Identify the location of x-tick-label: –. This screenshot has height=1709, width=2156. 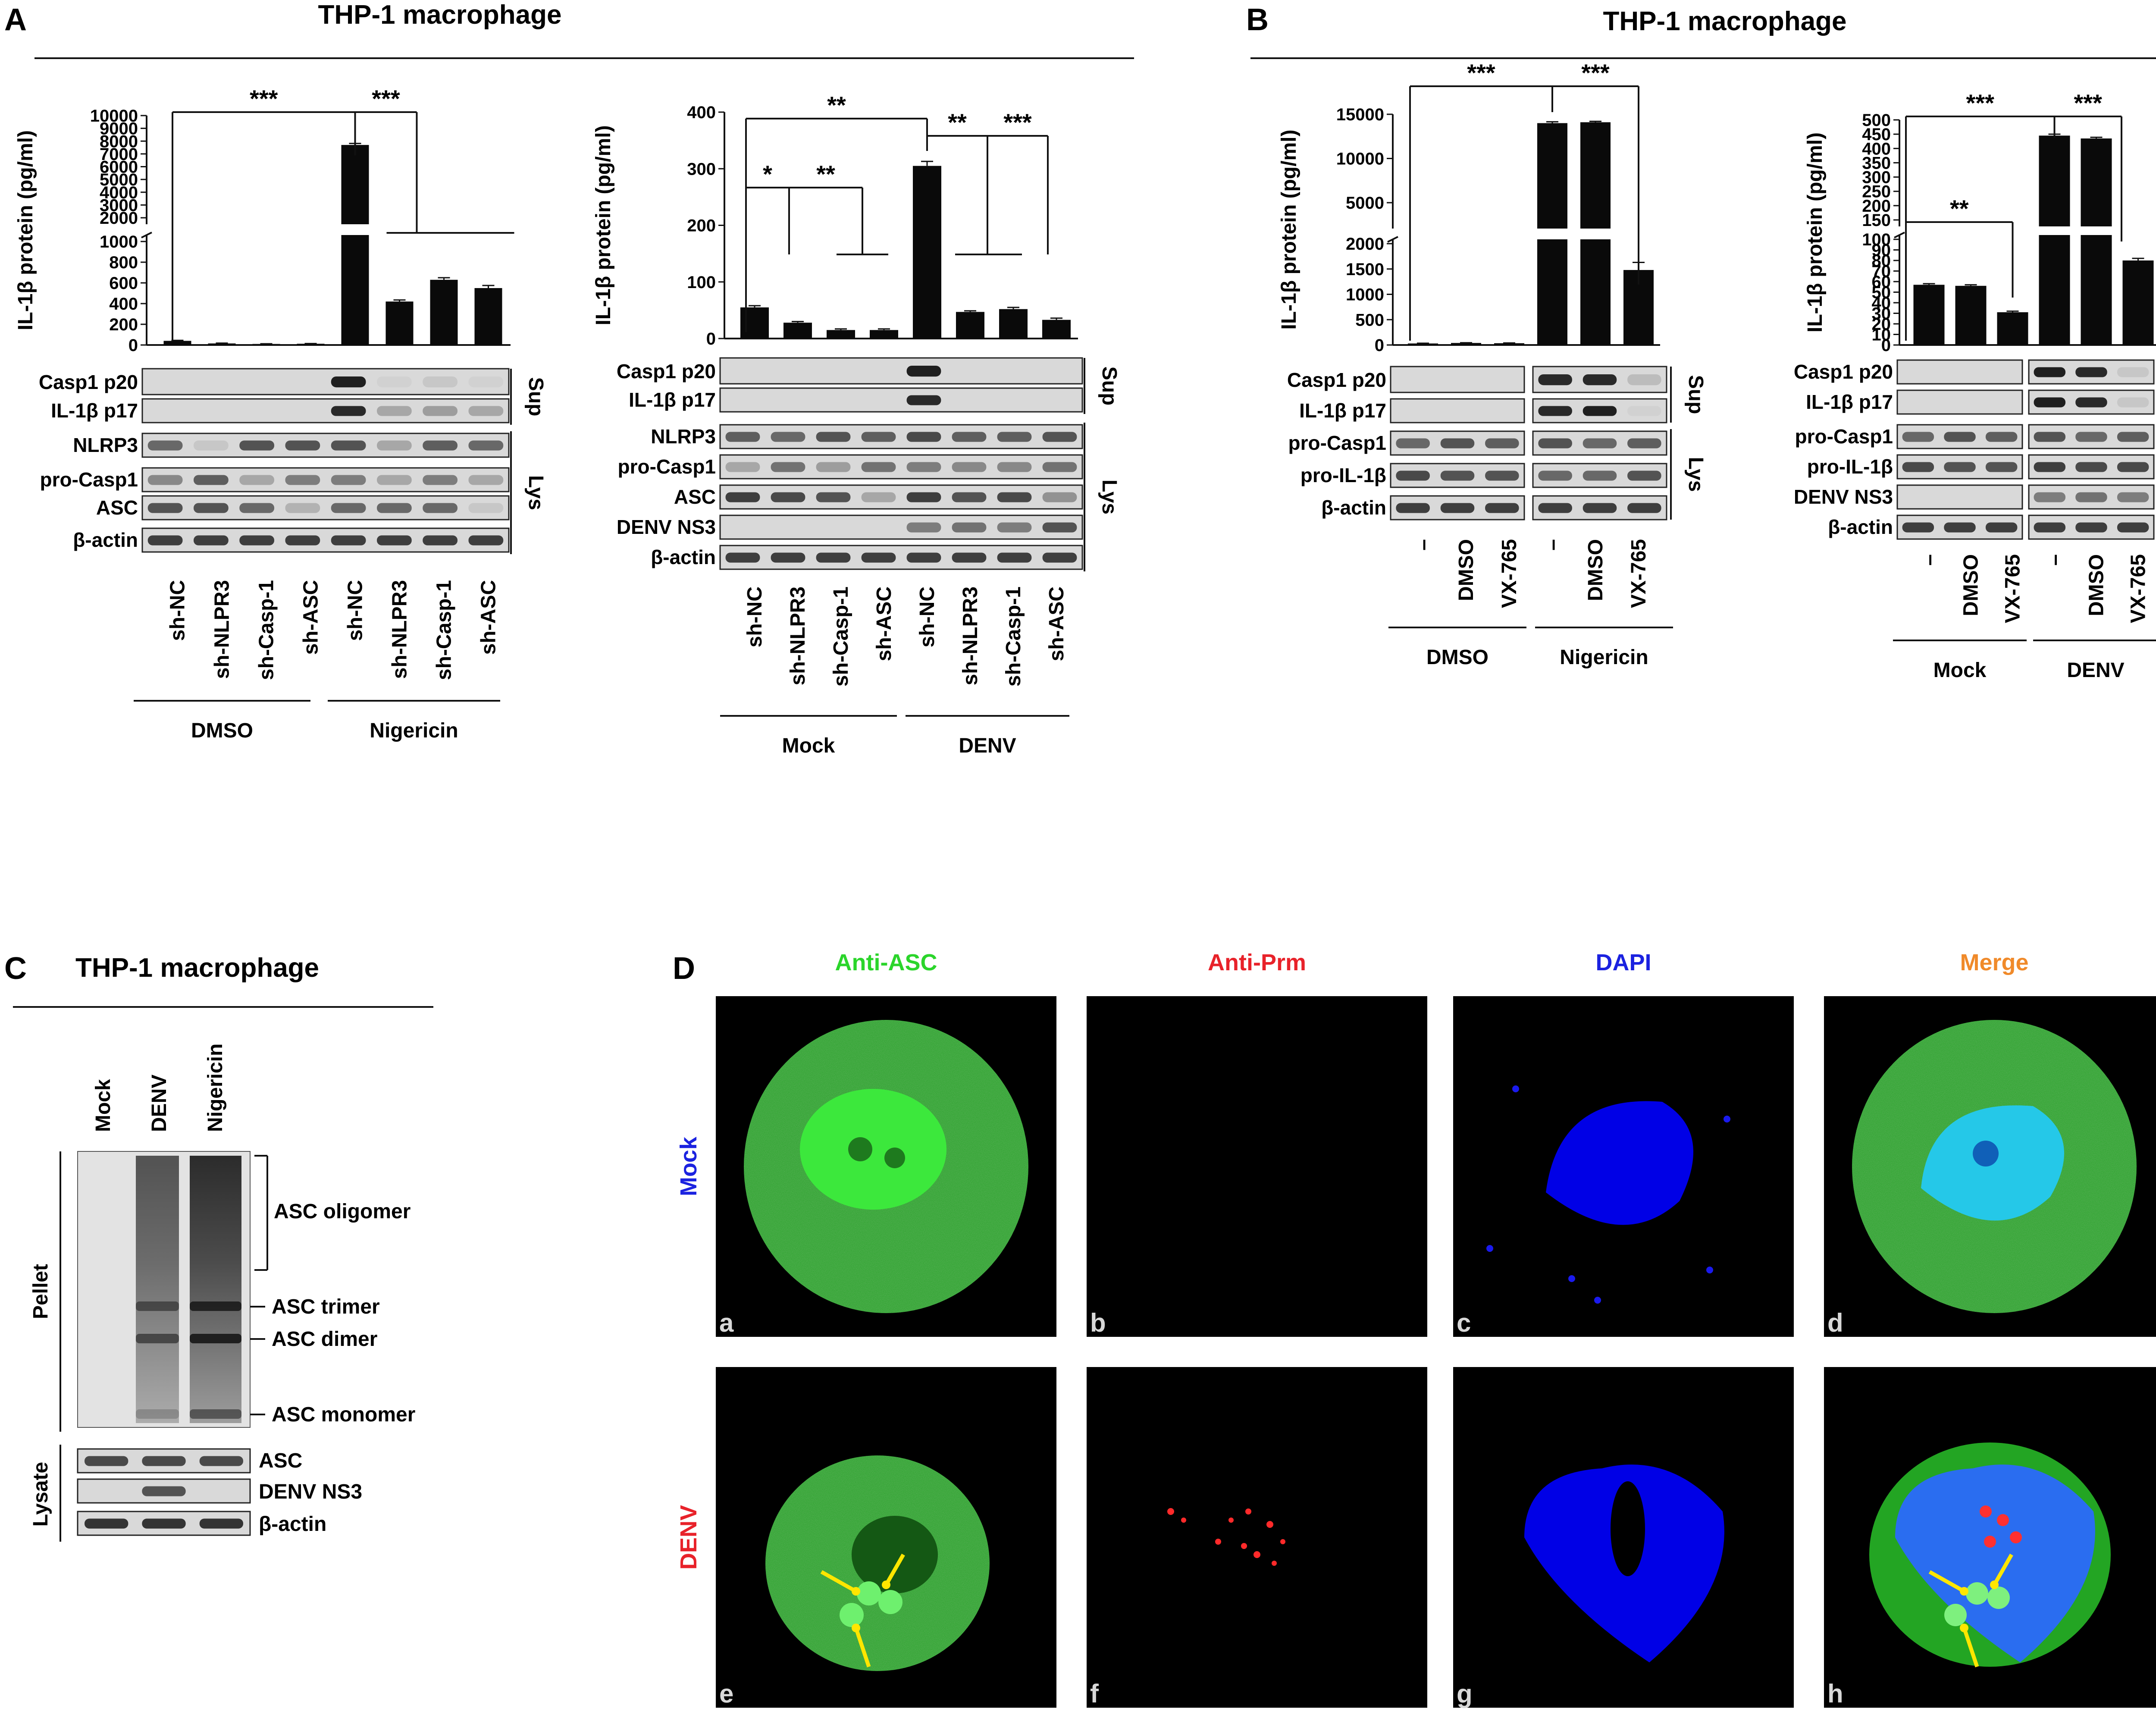
(1929, 560).